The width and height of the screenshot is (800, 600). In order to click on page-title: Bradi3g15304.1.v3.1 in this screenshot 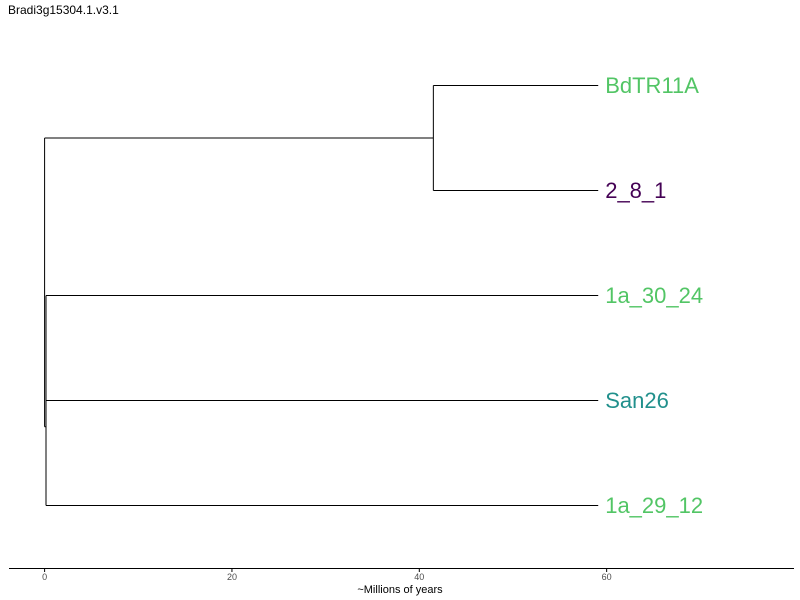, I will do `click(63, 10)`.